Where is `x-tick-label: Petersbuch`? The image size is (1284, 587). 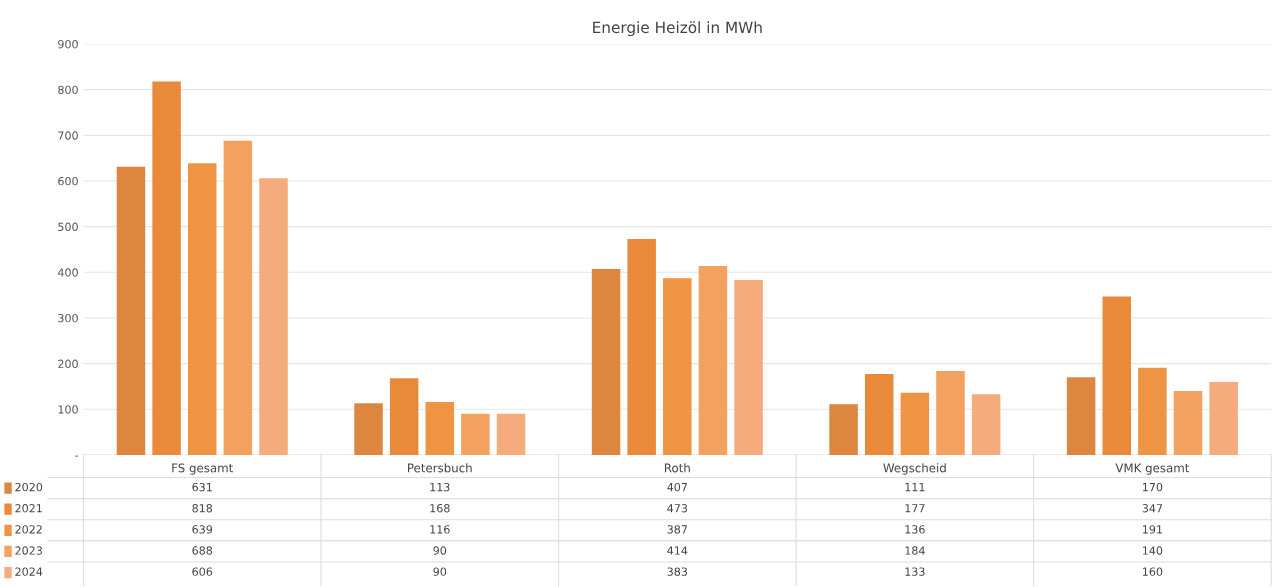
x-tick-label: Petersbuch is located at coordinates (440, 468).